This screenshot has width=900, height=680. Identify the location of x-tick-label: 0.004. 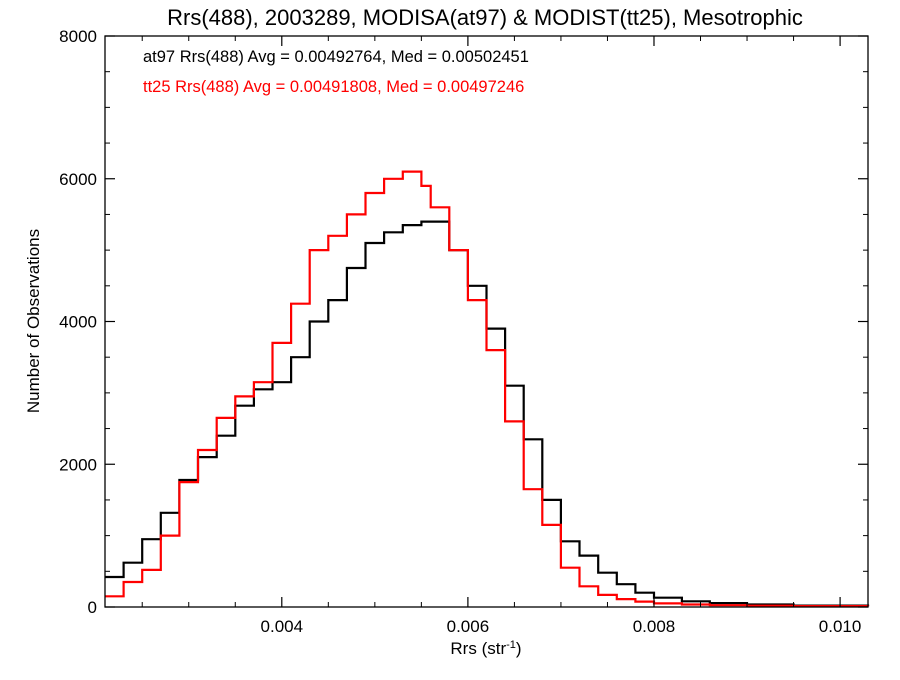
(282, 626).